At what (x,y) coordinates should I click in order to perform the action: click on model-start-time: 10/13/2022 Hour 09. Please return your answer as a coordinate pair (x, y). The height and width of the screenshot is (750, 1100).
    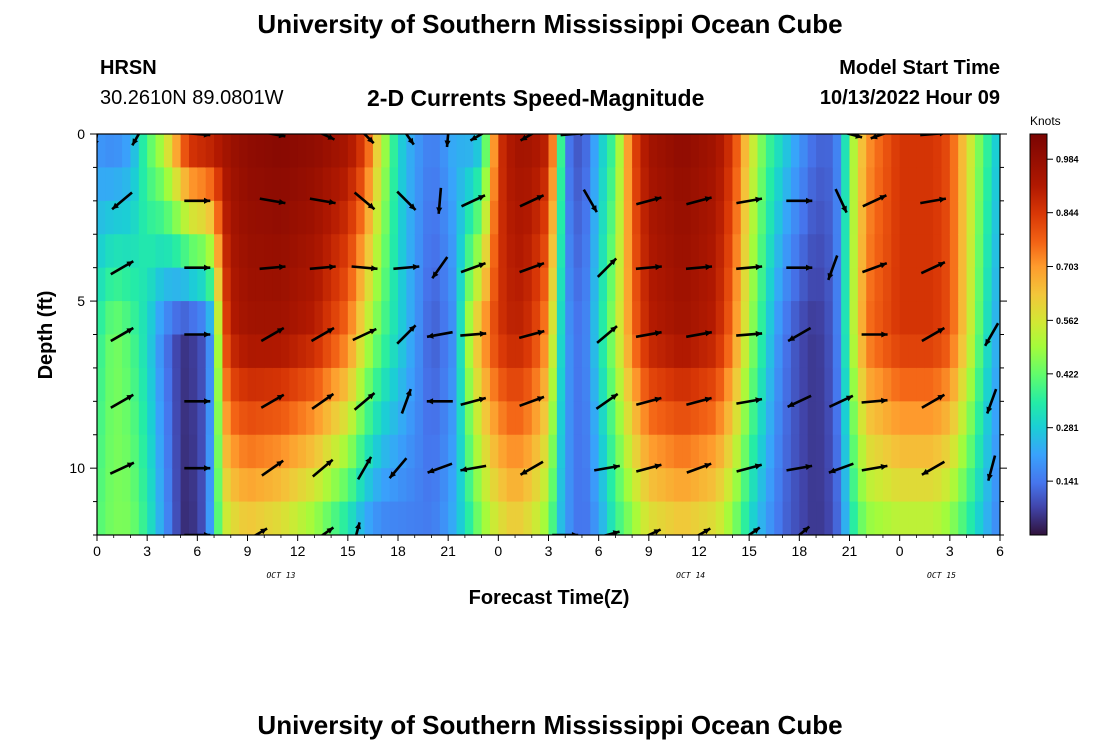
    Looking at the image, I should click on (909, 98).